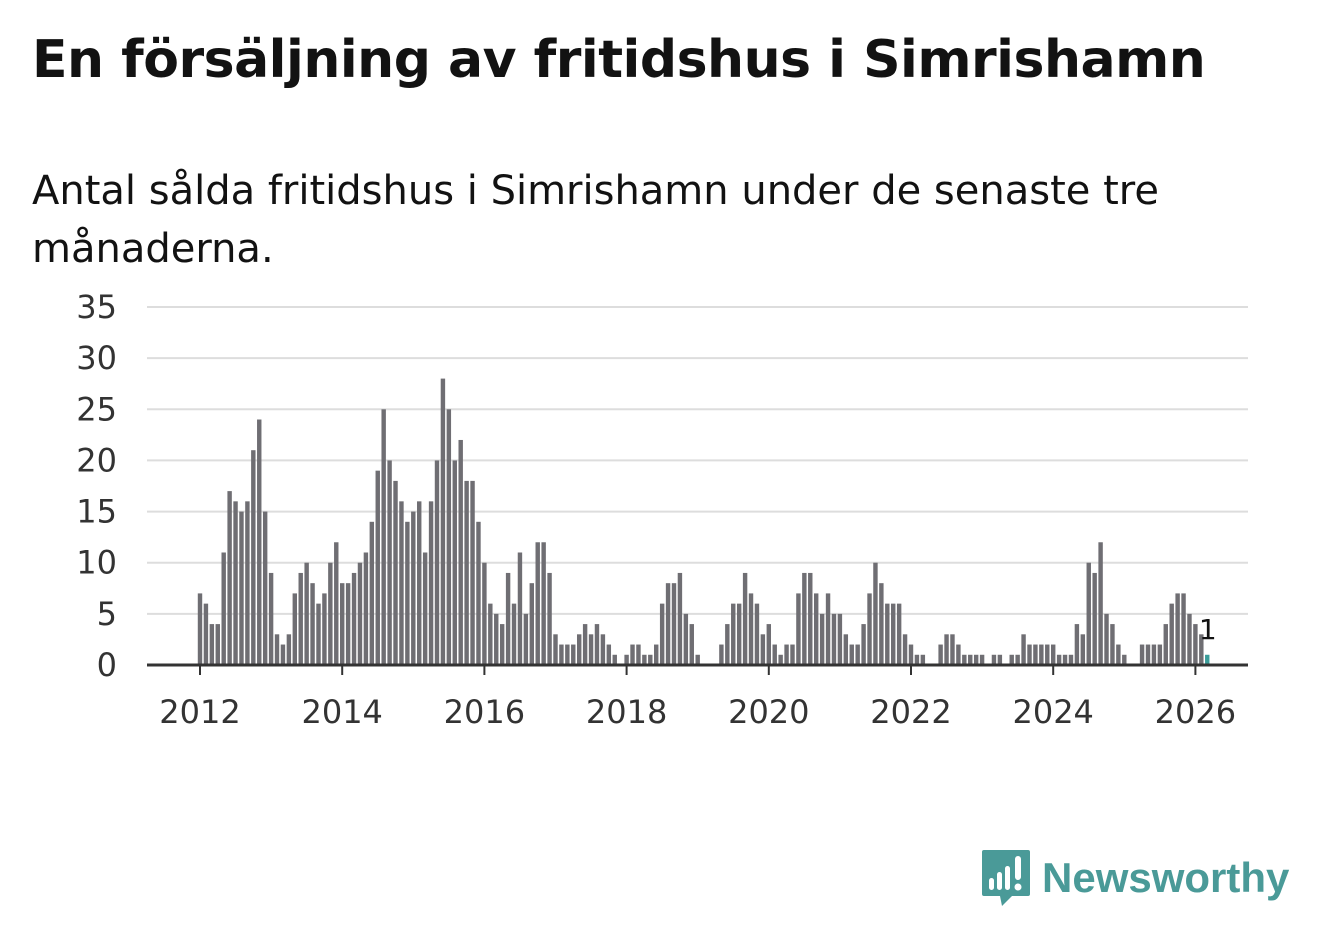  I want to click on y-axis-ticks: 0 5 10 15 20 25 30 35, so click(96, 486).